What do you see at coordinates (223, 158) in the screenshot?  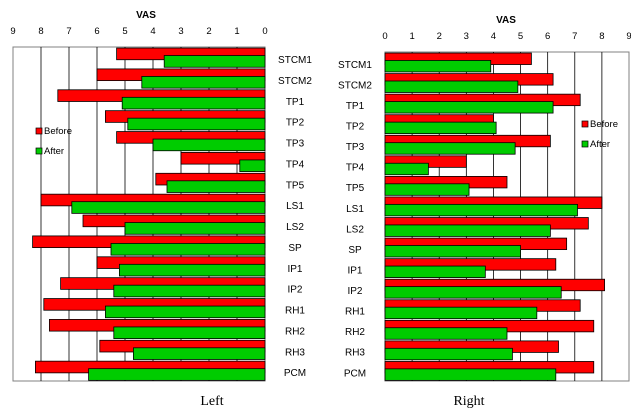 I see `bar-before-tp4` at bounding box center [223, 158].